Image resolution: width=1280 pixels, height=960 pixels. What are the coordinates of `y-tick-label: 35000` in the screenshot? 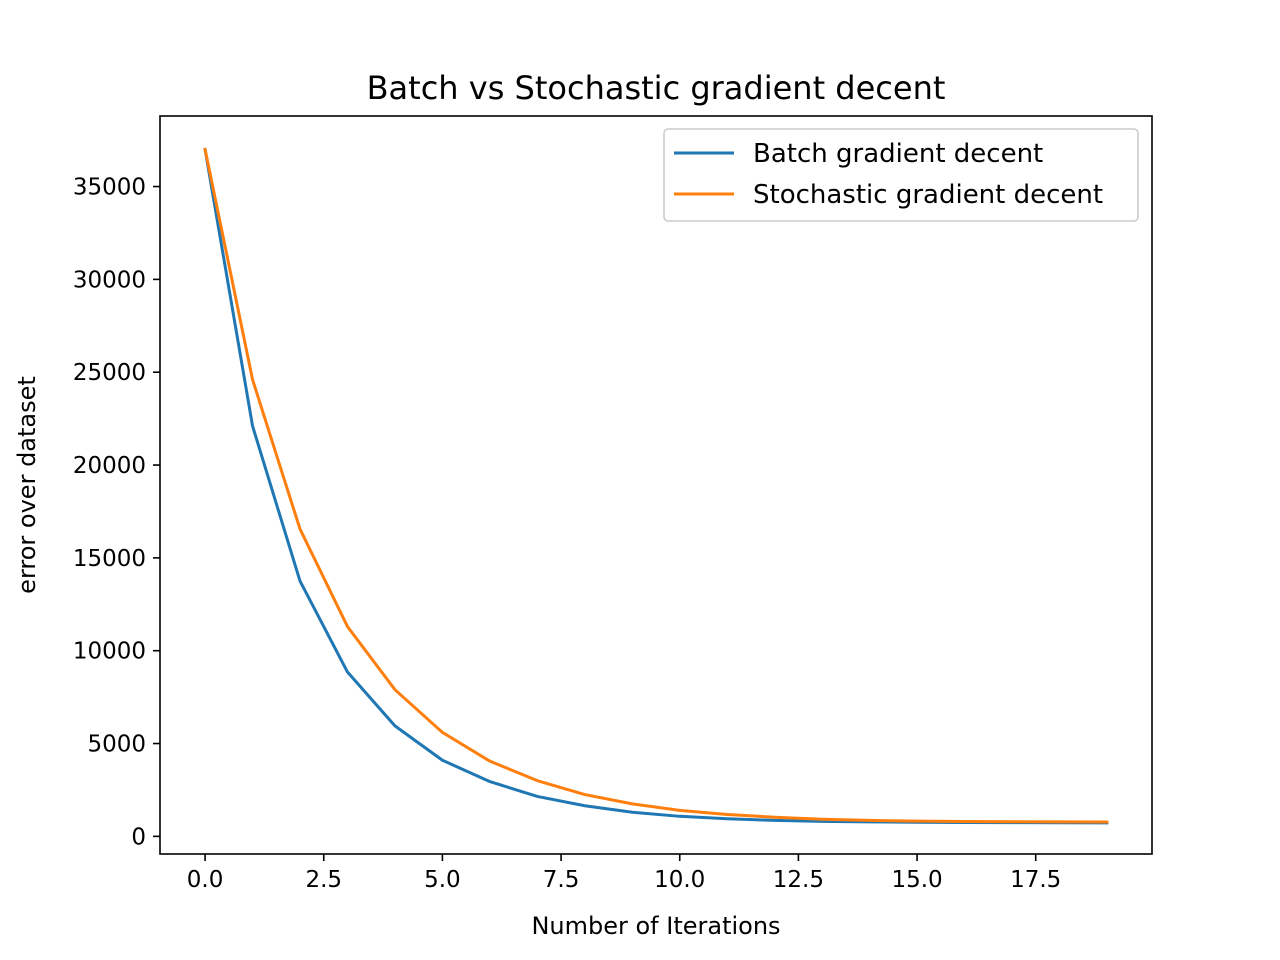 It's located at (109, 188).